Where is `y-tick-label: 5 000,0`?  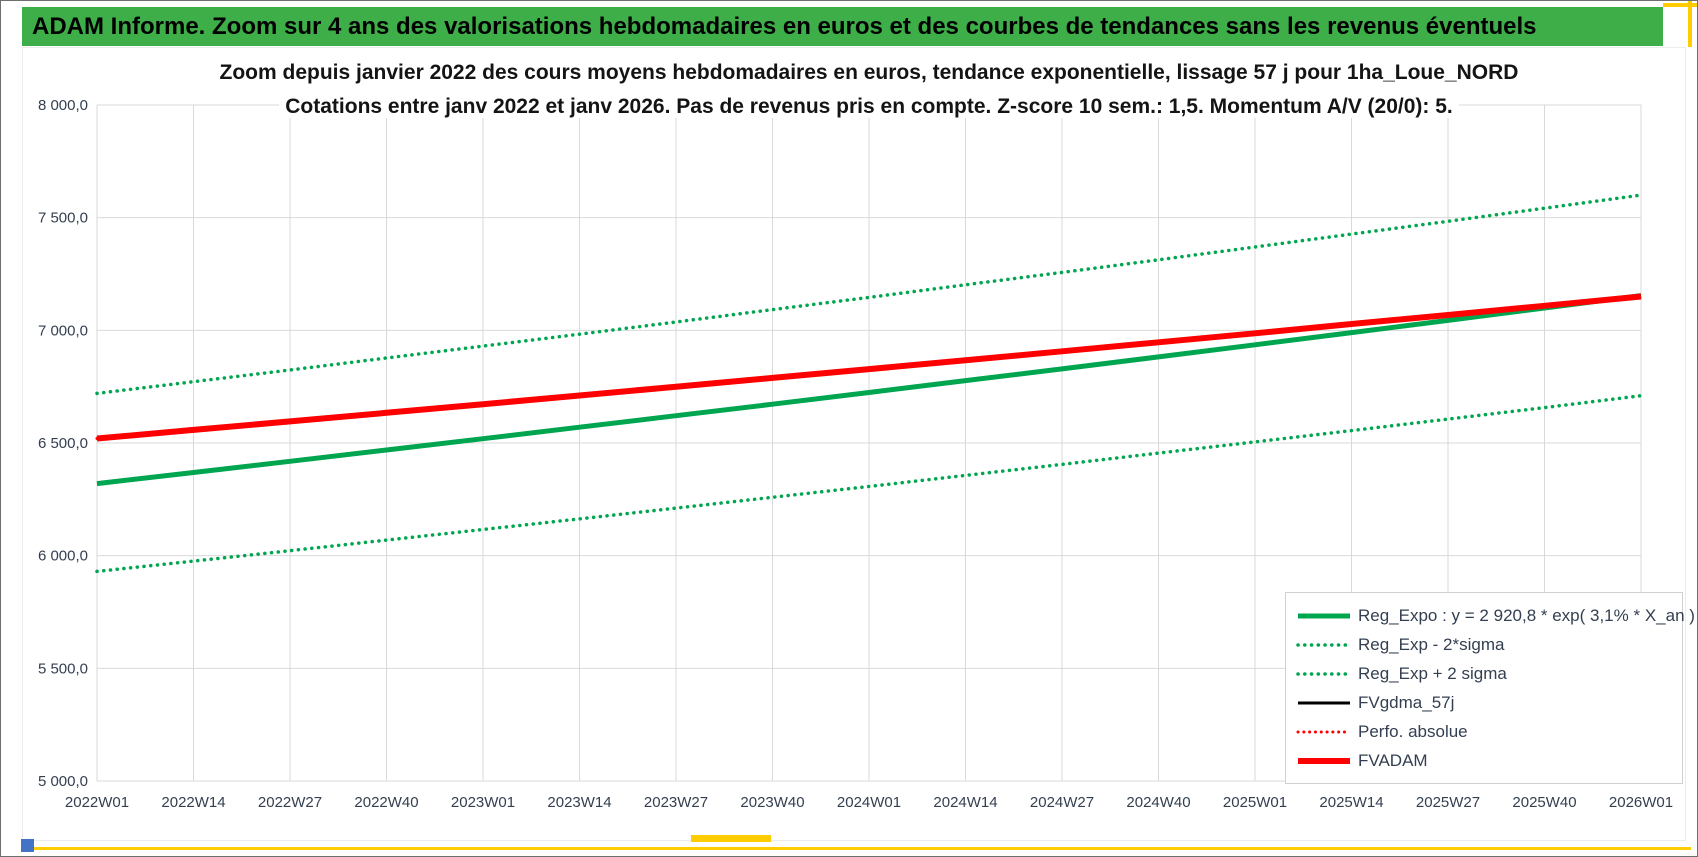
y-tick-label: 5 000,0 is located at coordinates (63, 781).